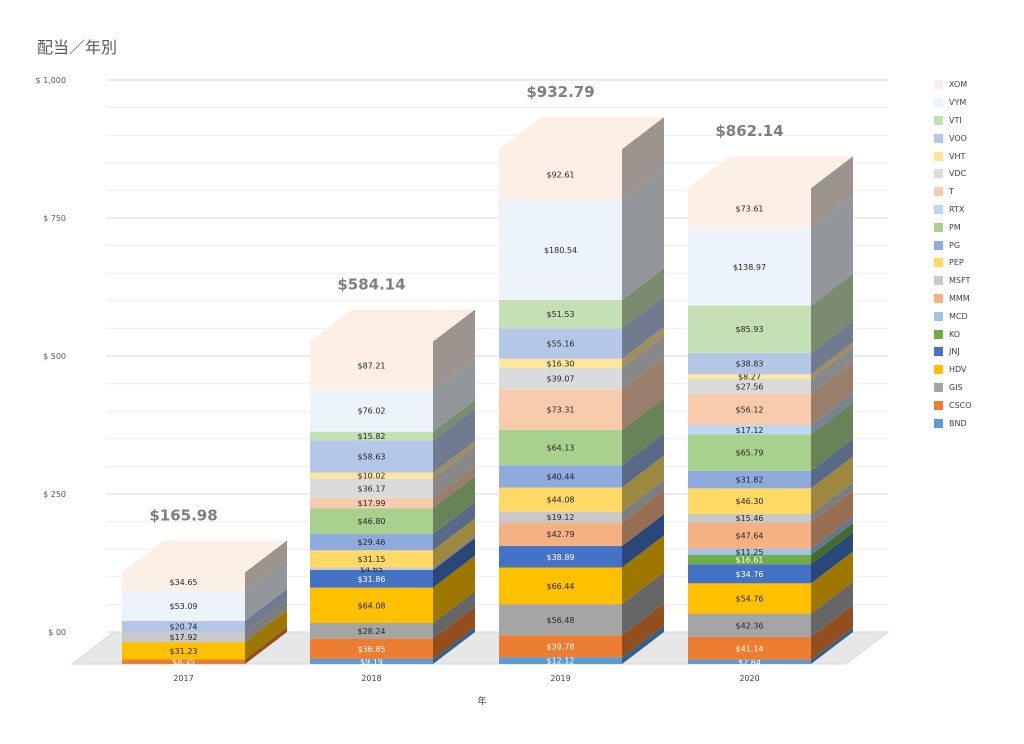 Image resolution: width=1024 pixels, height=744 pixels. What do you see at coordinates (958, 103) in the screenshot?
I see `legend-label: VYM` at bounding box center [958, 103].